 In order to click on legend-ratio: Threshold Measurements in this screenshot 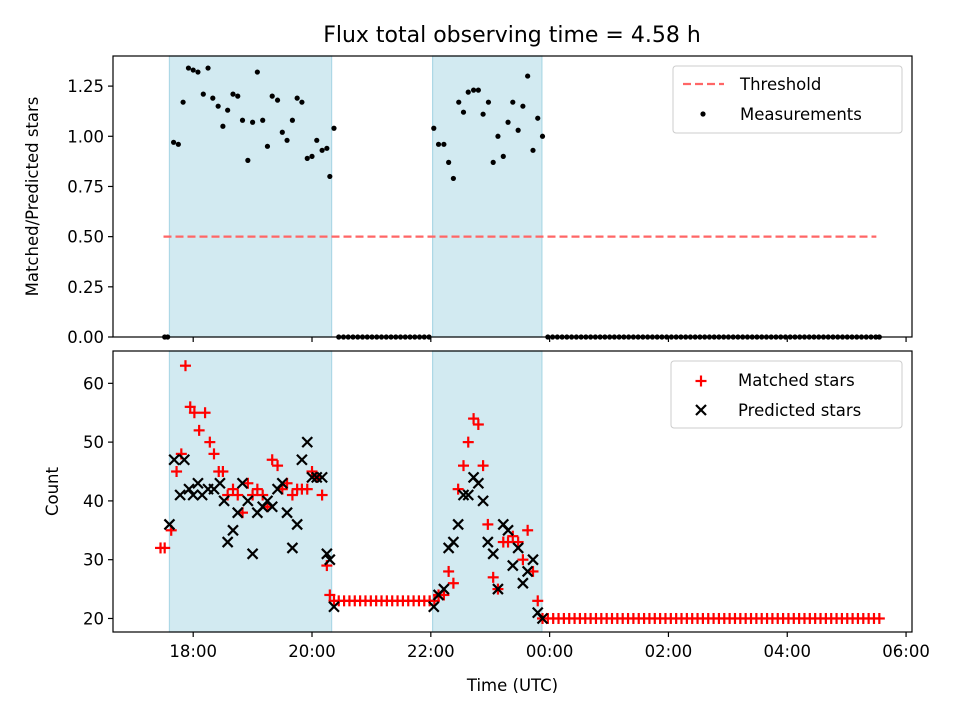, I will do `click(787, 99)`.